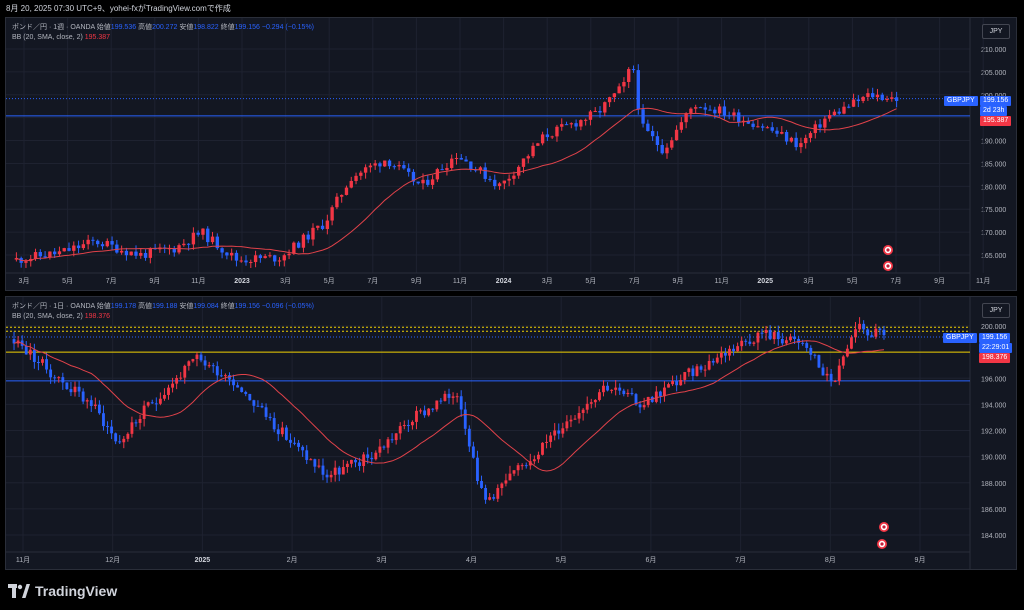  Describe the element at coordinates (198, 281) in the screenshot. I see `x-axis-tick-label: 11月` at that location.